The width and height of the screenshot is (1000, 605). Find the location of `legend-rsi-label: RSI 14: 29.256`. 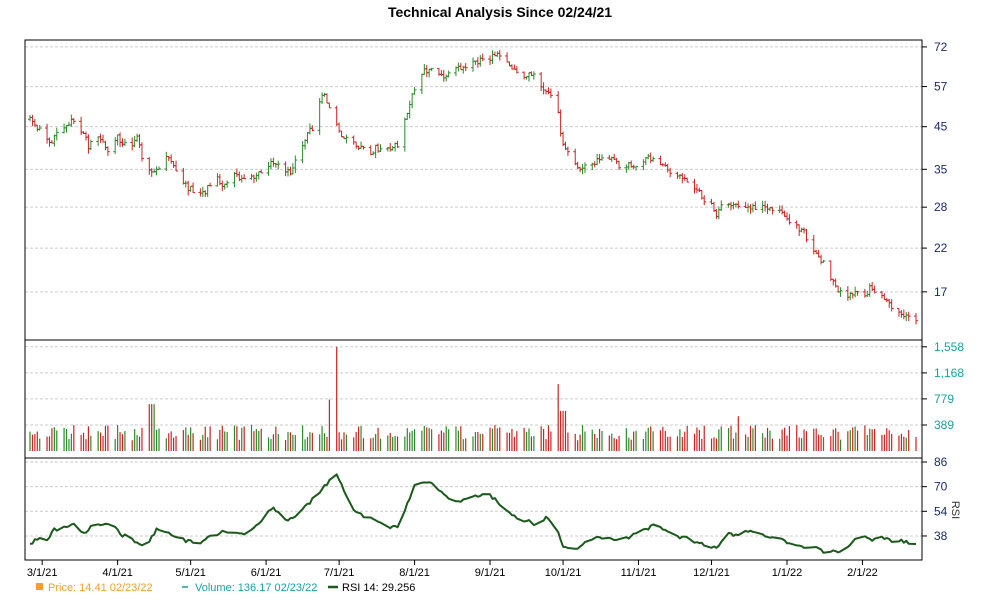

legend-rsi-label: RSI 14: 29.256 is located at coordinates (378, 588).